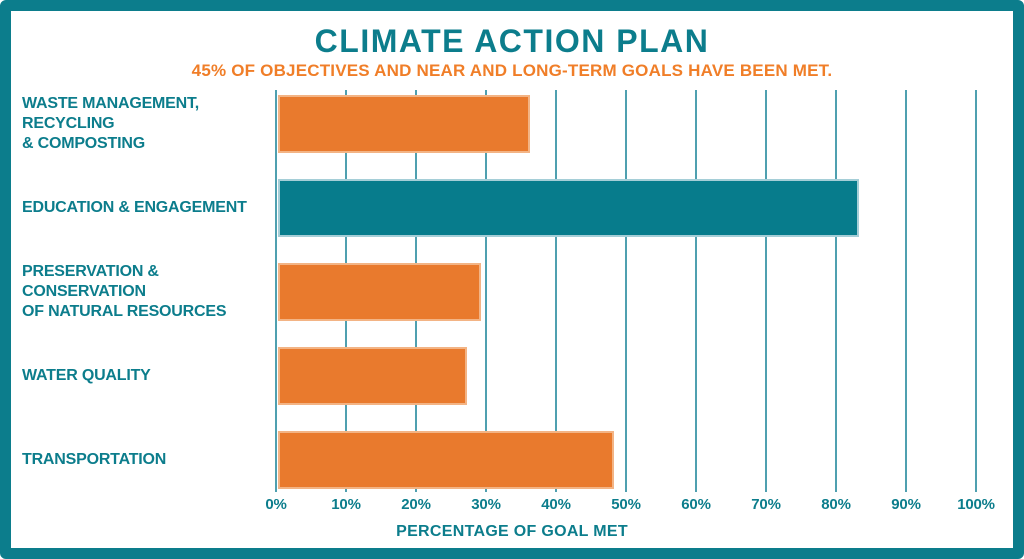 The width and height of the screenshot is (1024, 559). Describe the element at coordinates (379, 292) in the screenshot. I see `bar-preservation-conservation` at that location.